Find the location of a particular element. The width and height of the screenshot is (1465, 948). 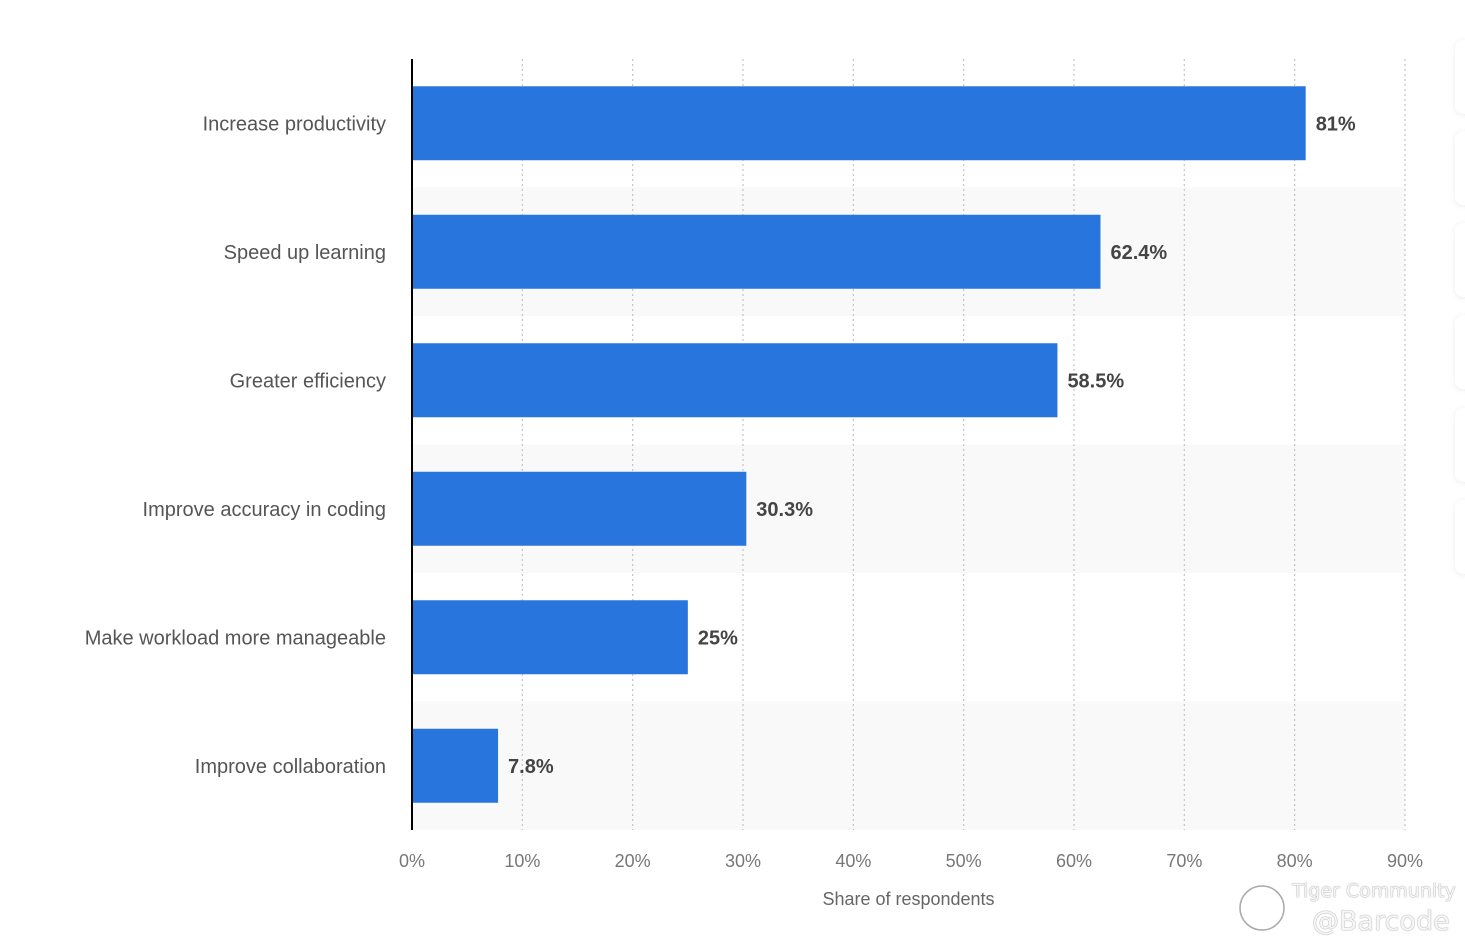

x-tick-label: 70% is located at coordinates (1184, 861).